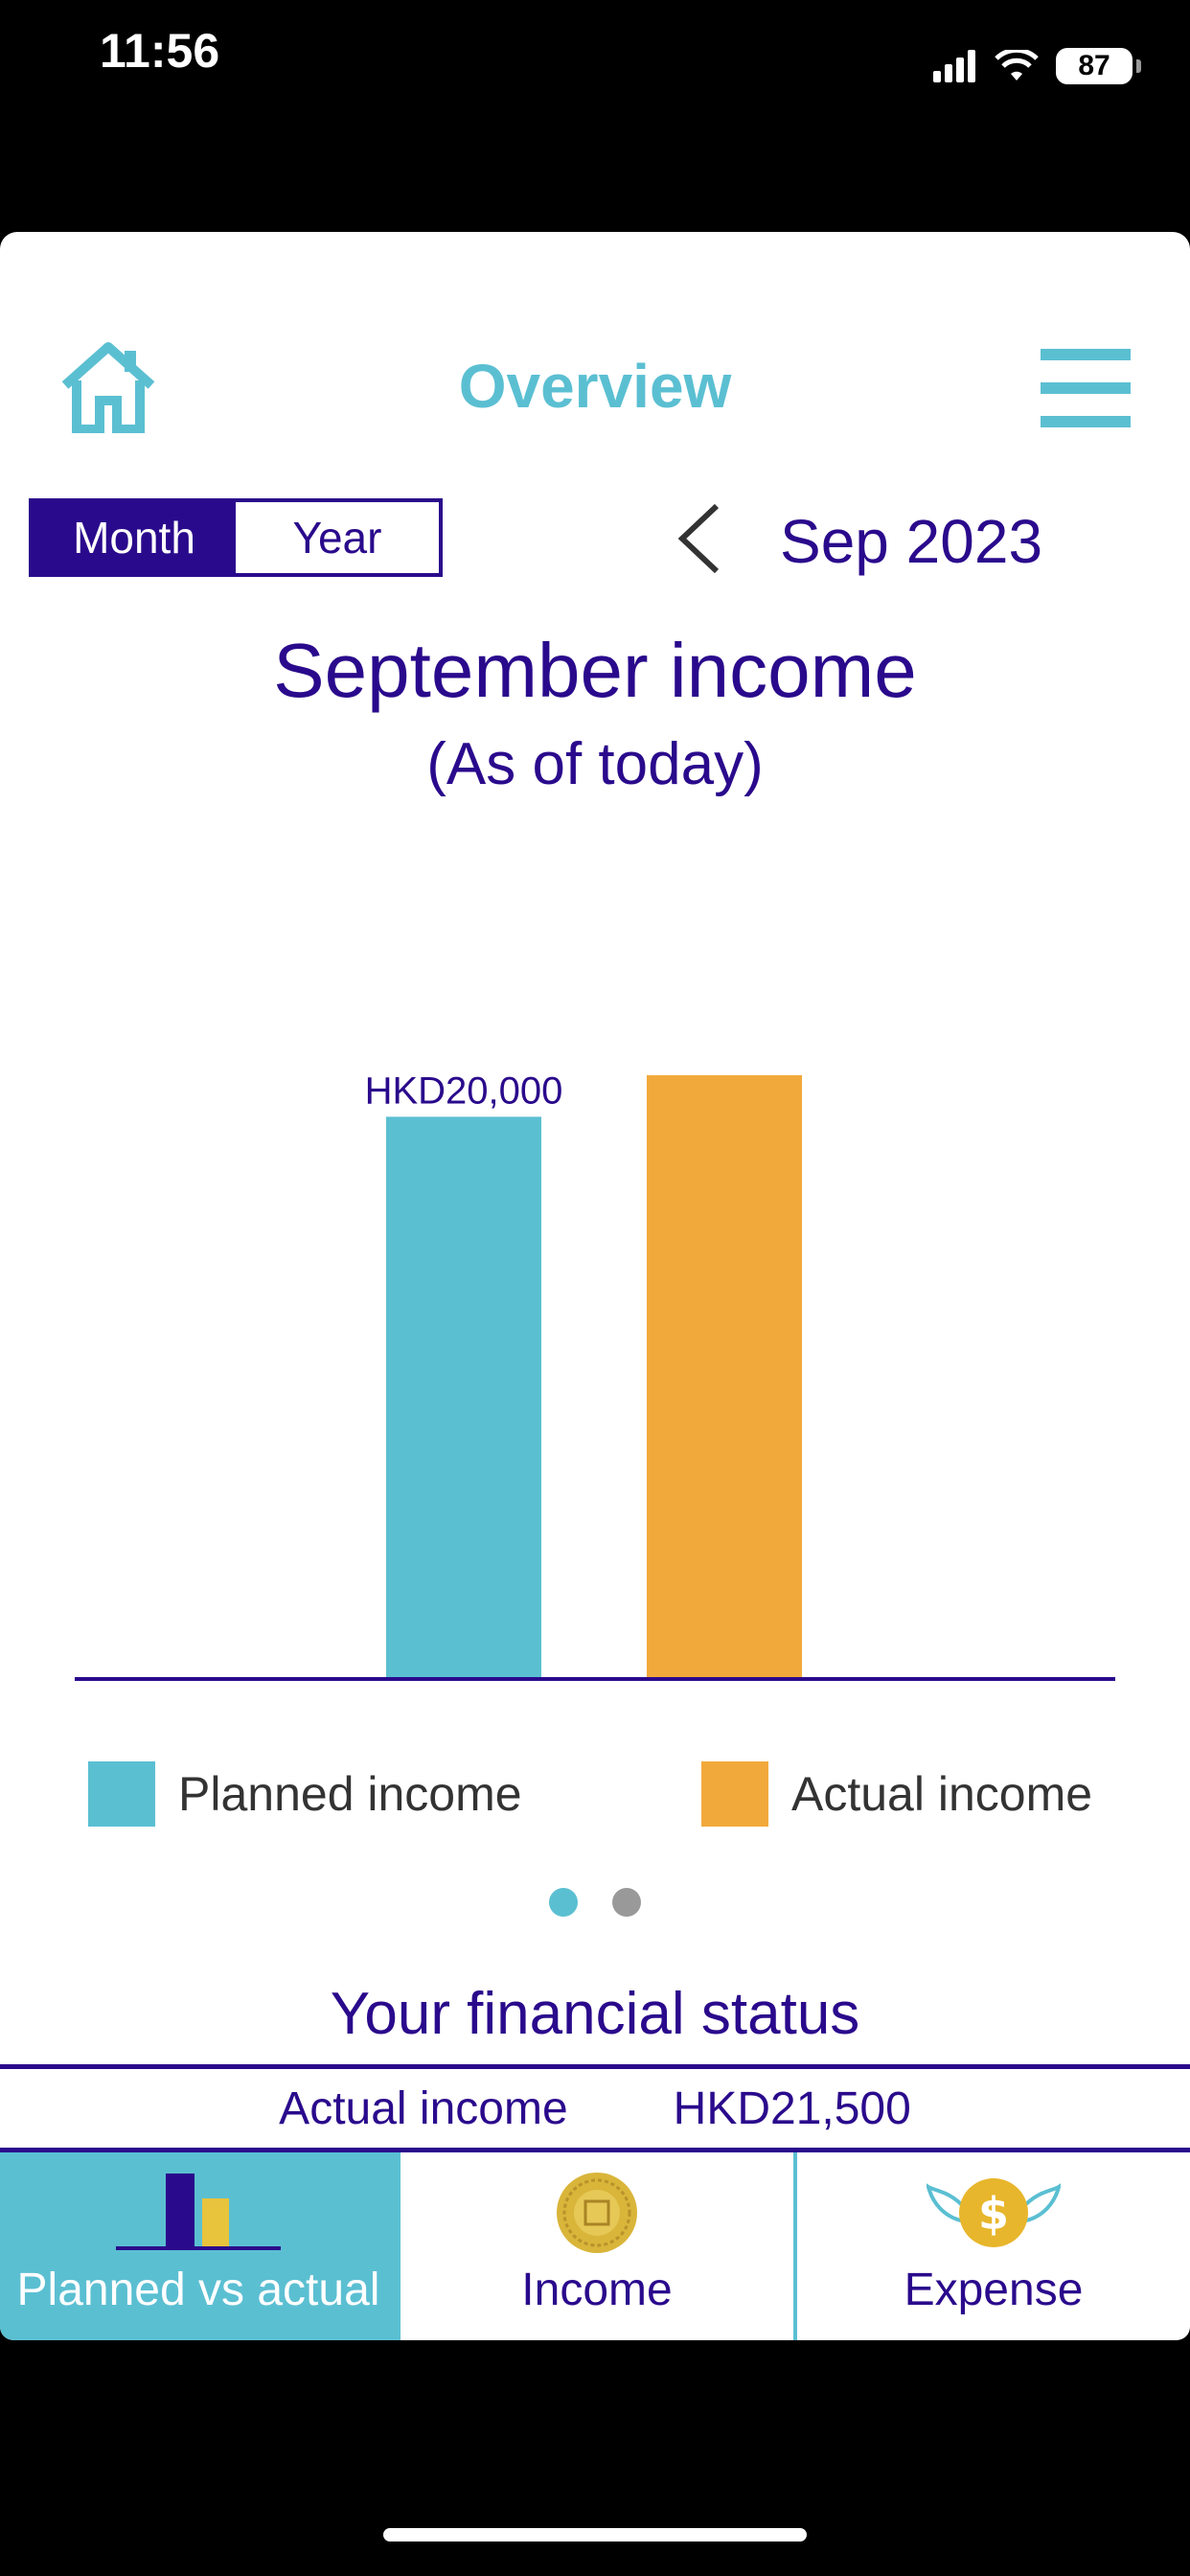 This screenshot has width=1190, height=2576. What do you see at coordinates (626, 1902) in the screenshot?
I see `page-dot` at bounding box center [626, 1902].